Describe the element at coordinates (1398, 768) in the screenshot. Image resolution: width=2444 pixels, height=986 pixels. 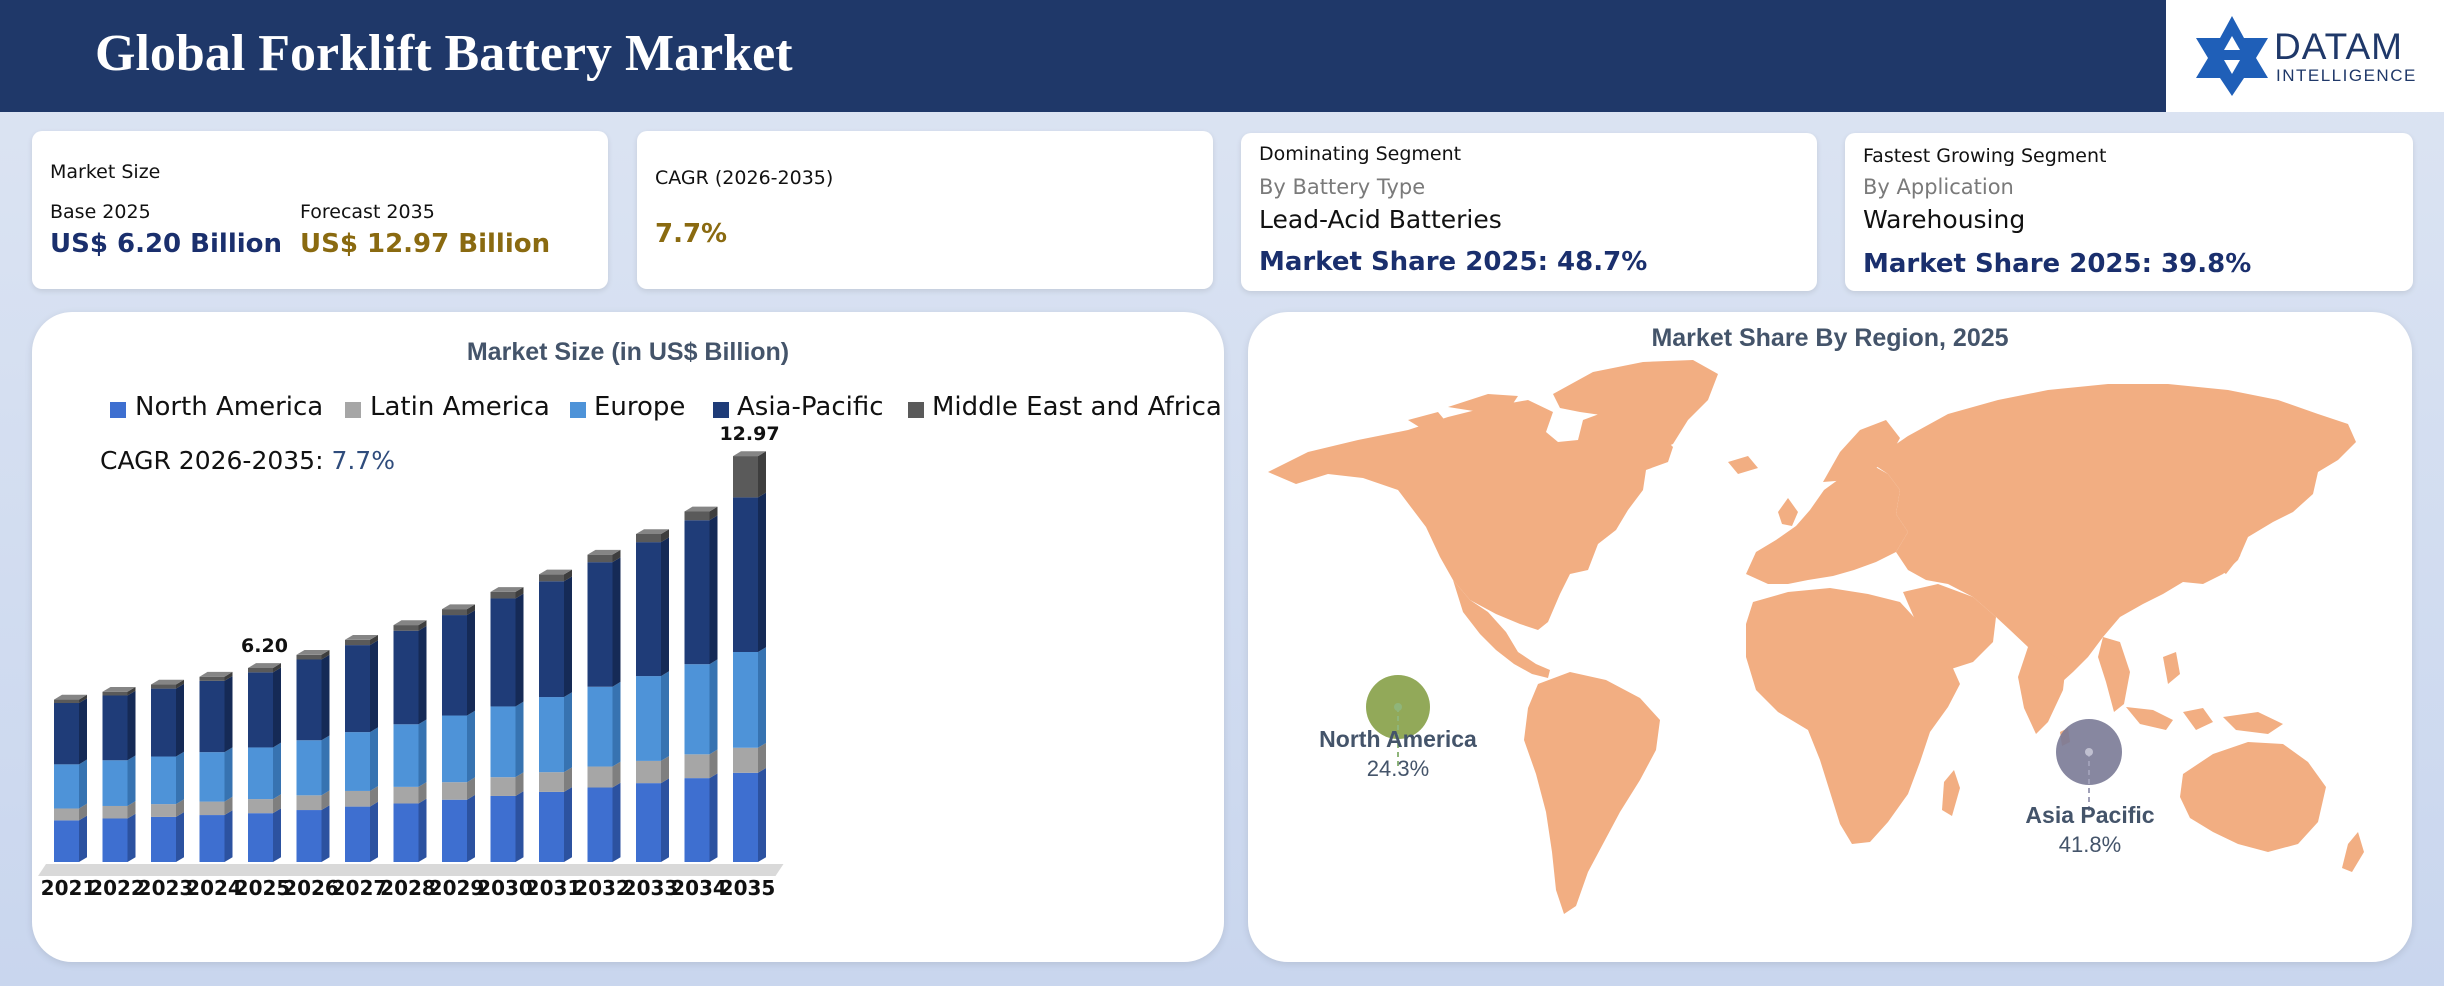
I see `north-america-share: 24.3%` at that location.